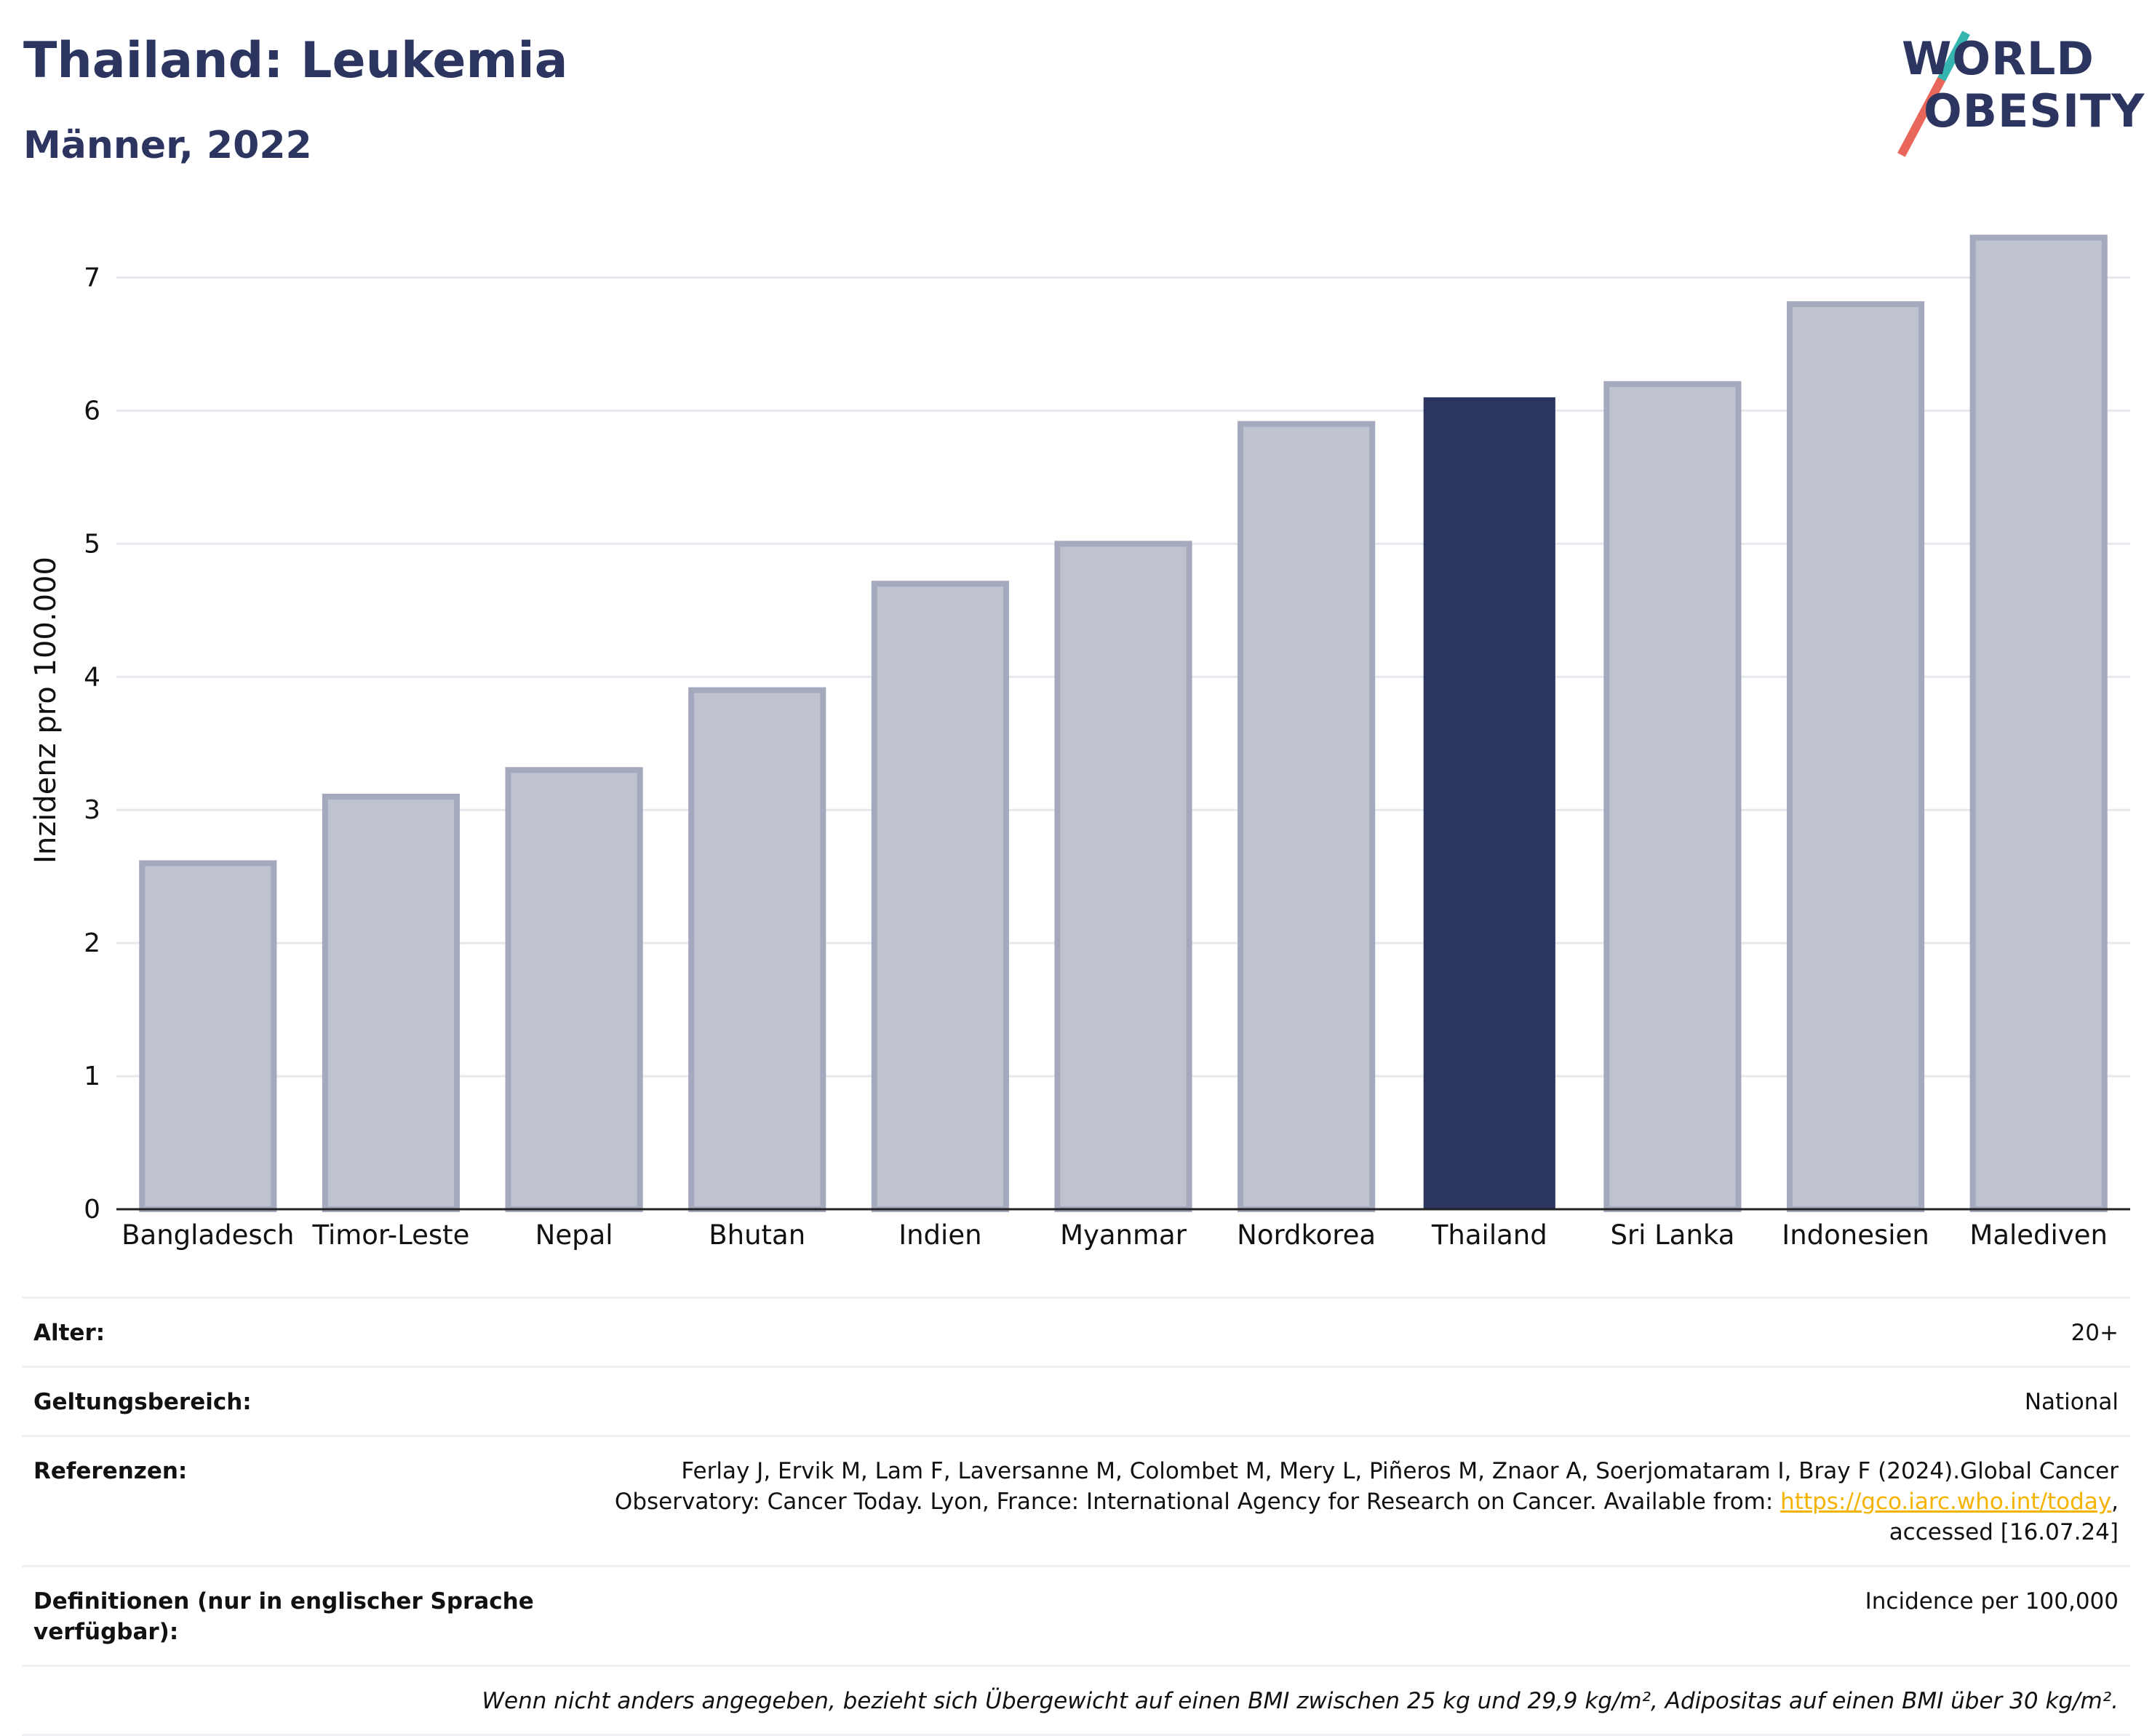 The height and width of the screenshot is (1736, 2152). What do you see at coordinates (1856, 1235) in the screenshot?
I see `x-tick-label: Indonesien` at bounding box center [1856, 1235].